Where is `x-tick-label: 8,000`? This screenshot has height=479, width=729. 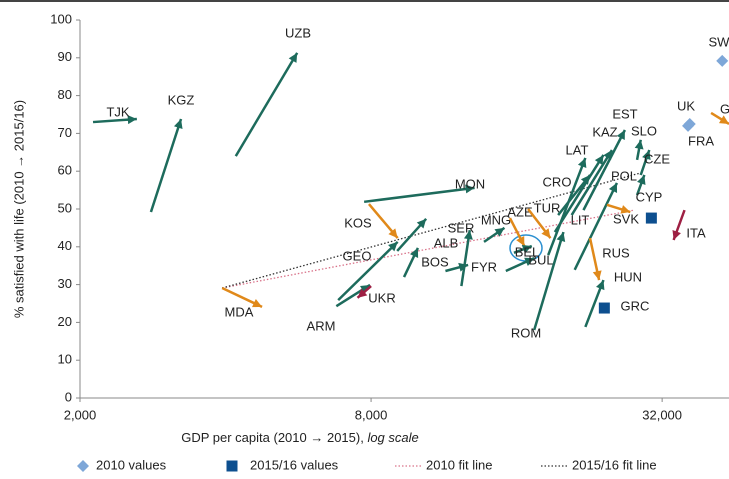 x-tick-label: 8,000 is located at coordinates (371, 414).